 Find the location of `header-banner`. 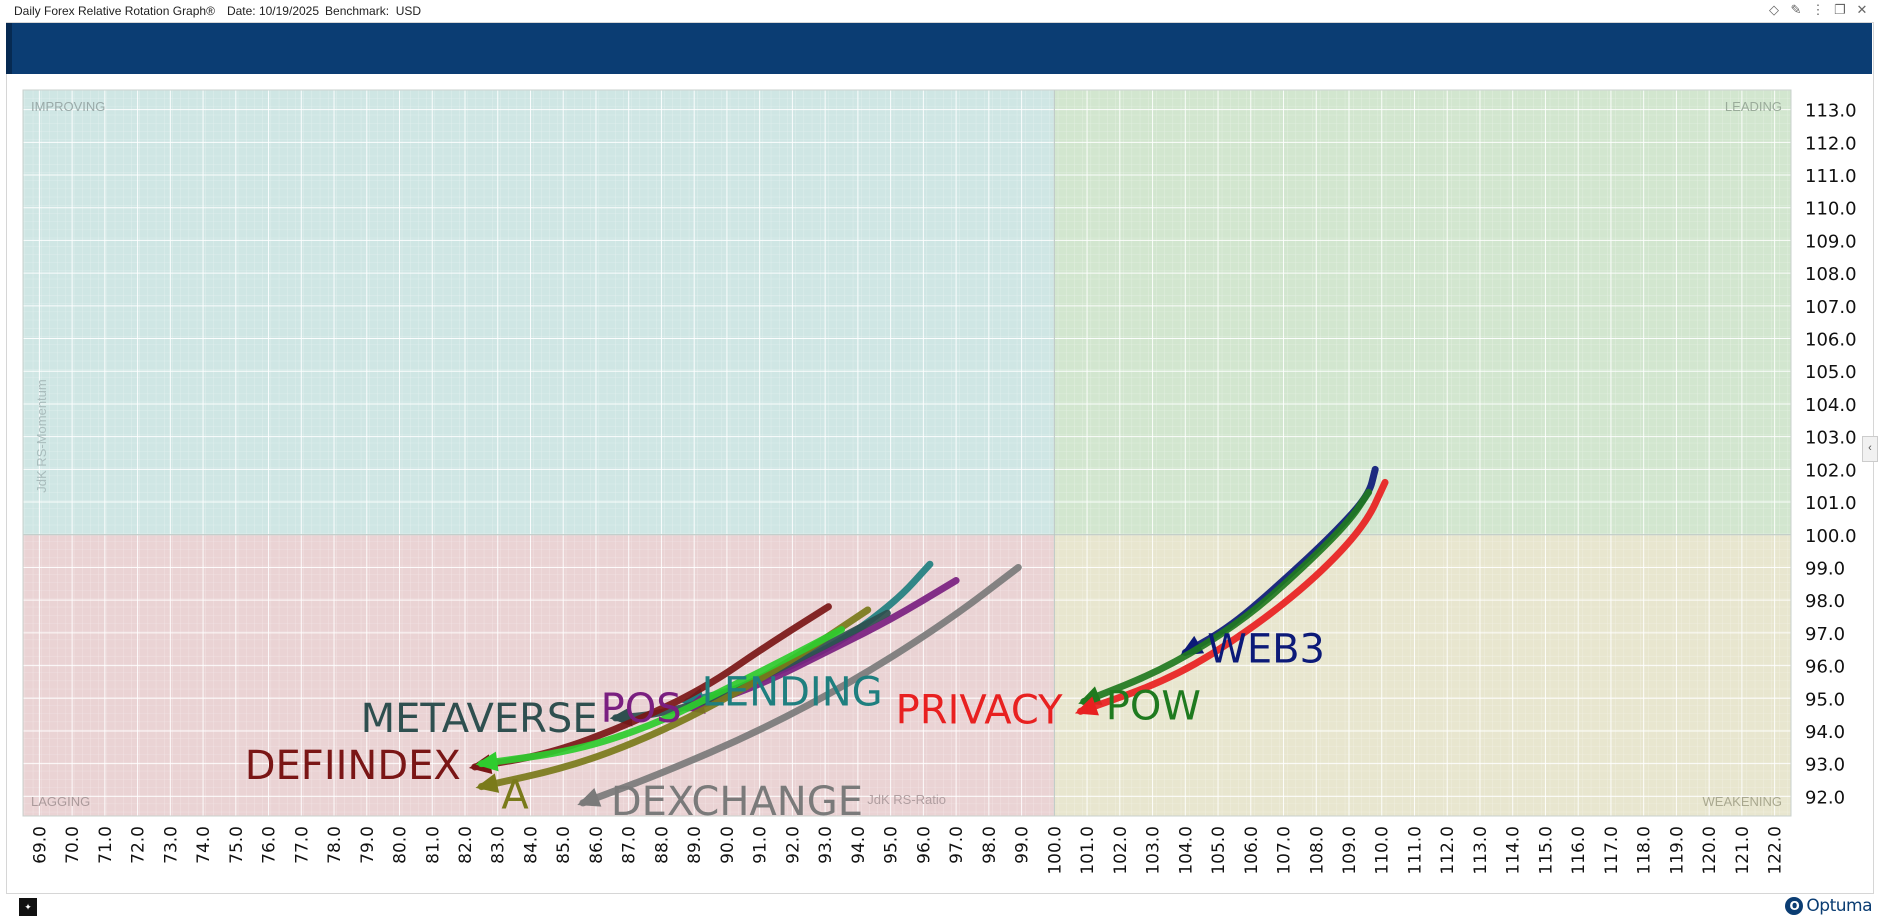

header-banner is located at coordinates (939, 48).